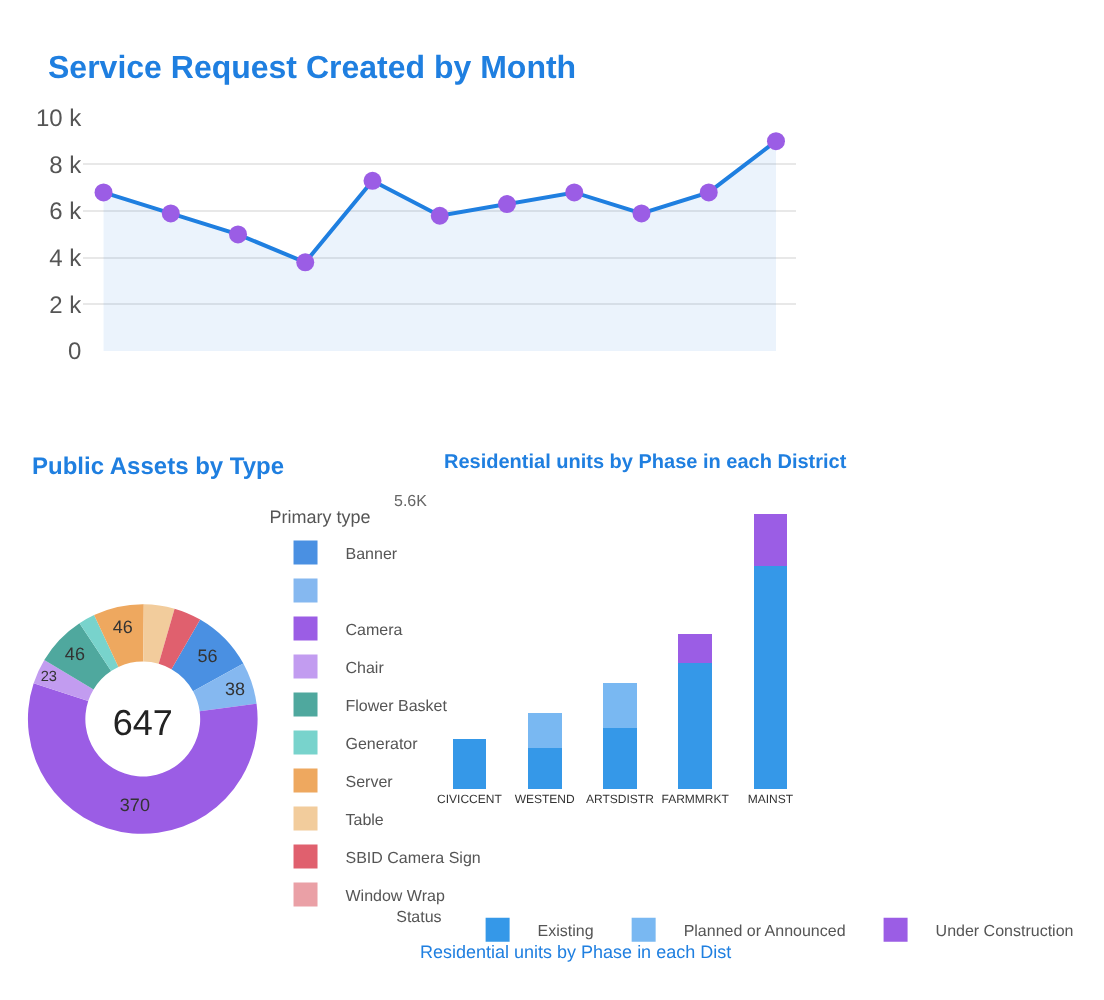  I want to click on y-tick-label: 10 k, so click(59, 118).